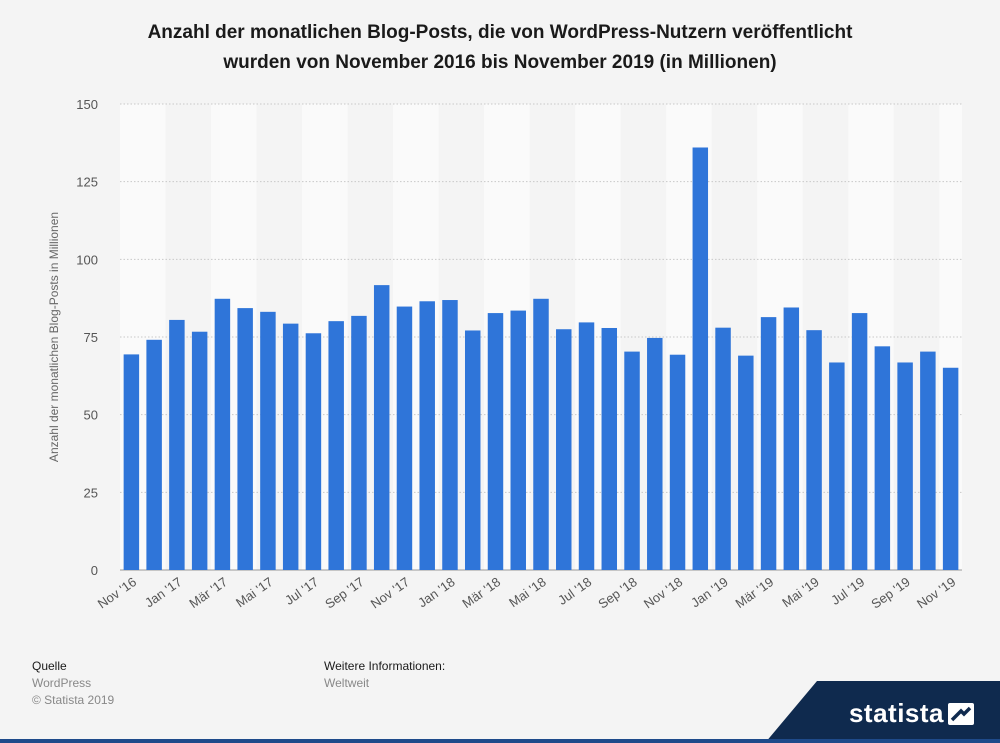 This screenshot has width=1000, height=743. Describe the element at coordinates (73, 700) in the screenshot. I see `copyright: © Statista 2019` at that location.